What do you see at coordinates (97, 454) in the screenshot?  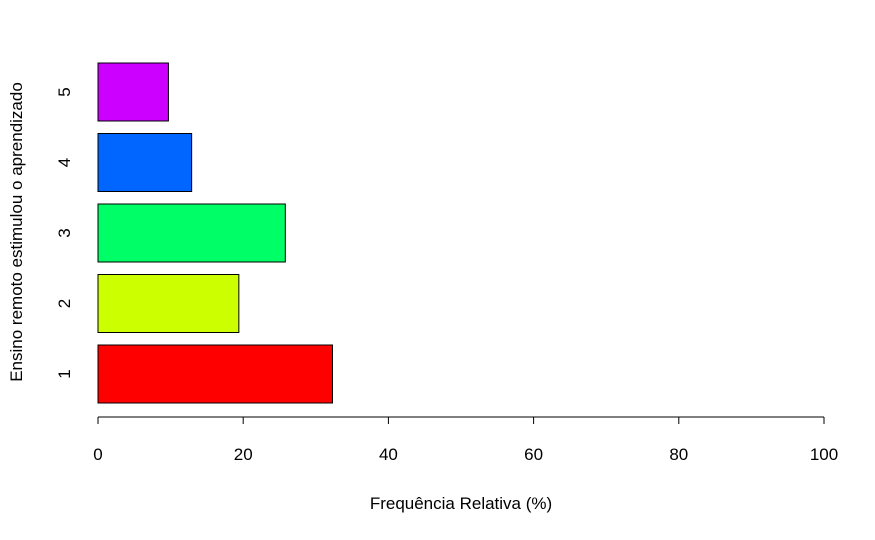 I see `x-tick-label-0: 0` at bounding box center [97, 454].